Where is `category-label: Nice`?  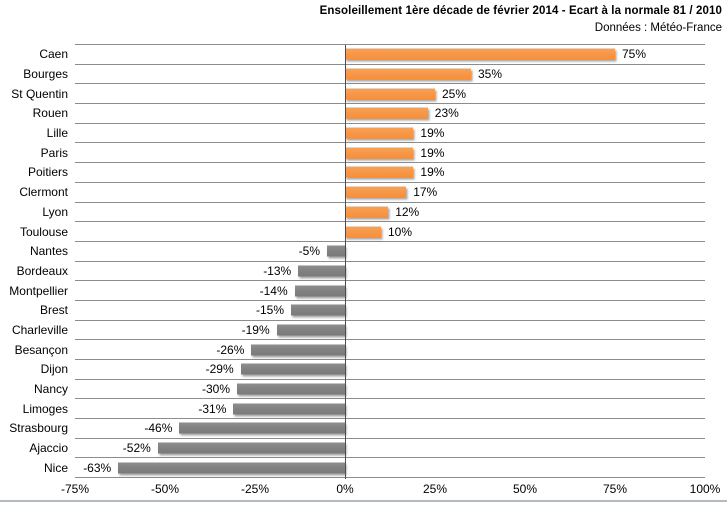 category-label: Nice is located at coordinates (55, 467).